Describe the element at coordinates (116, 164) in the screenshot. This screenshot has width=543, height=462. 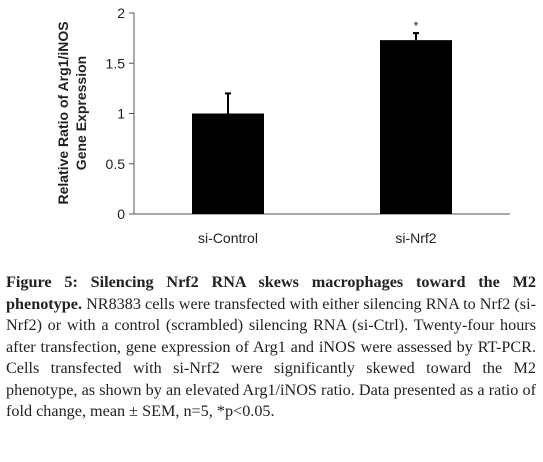
I see `y-tick-label: 0.5` at that location.